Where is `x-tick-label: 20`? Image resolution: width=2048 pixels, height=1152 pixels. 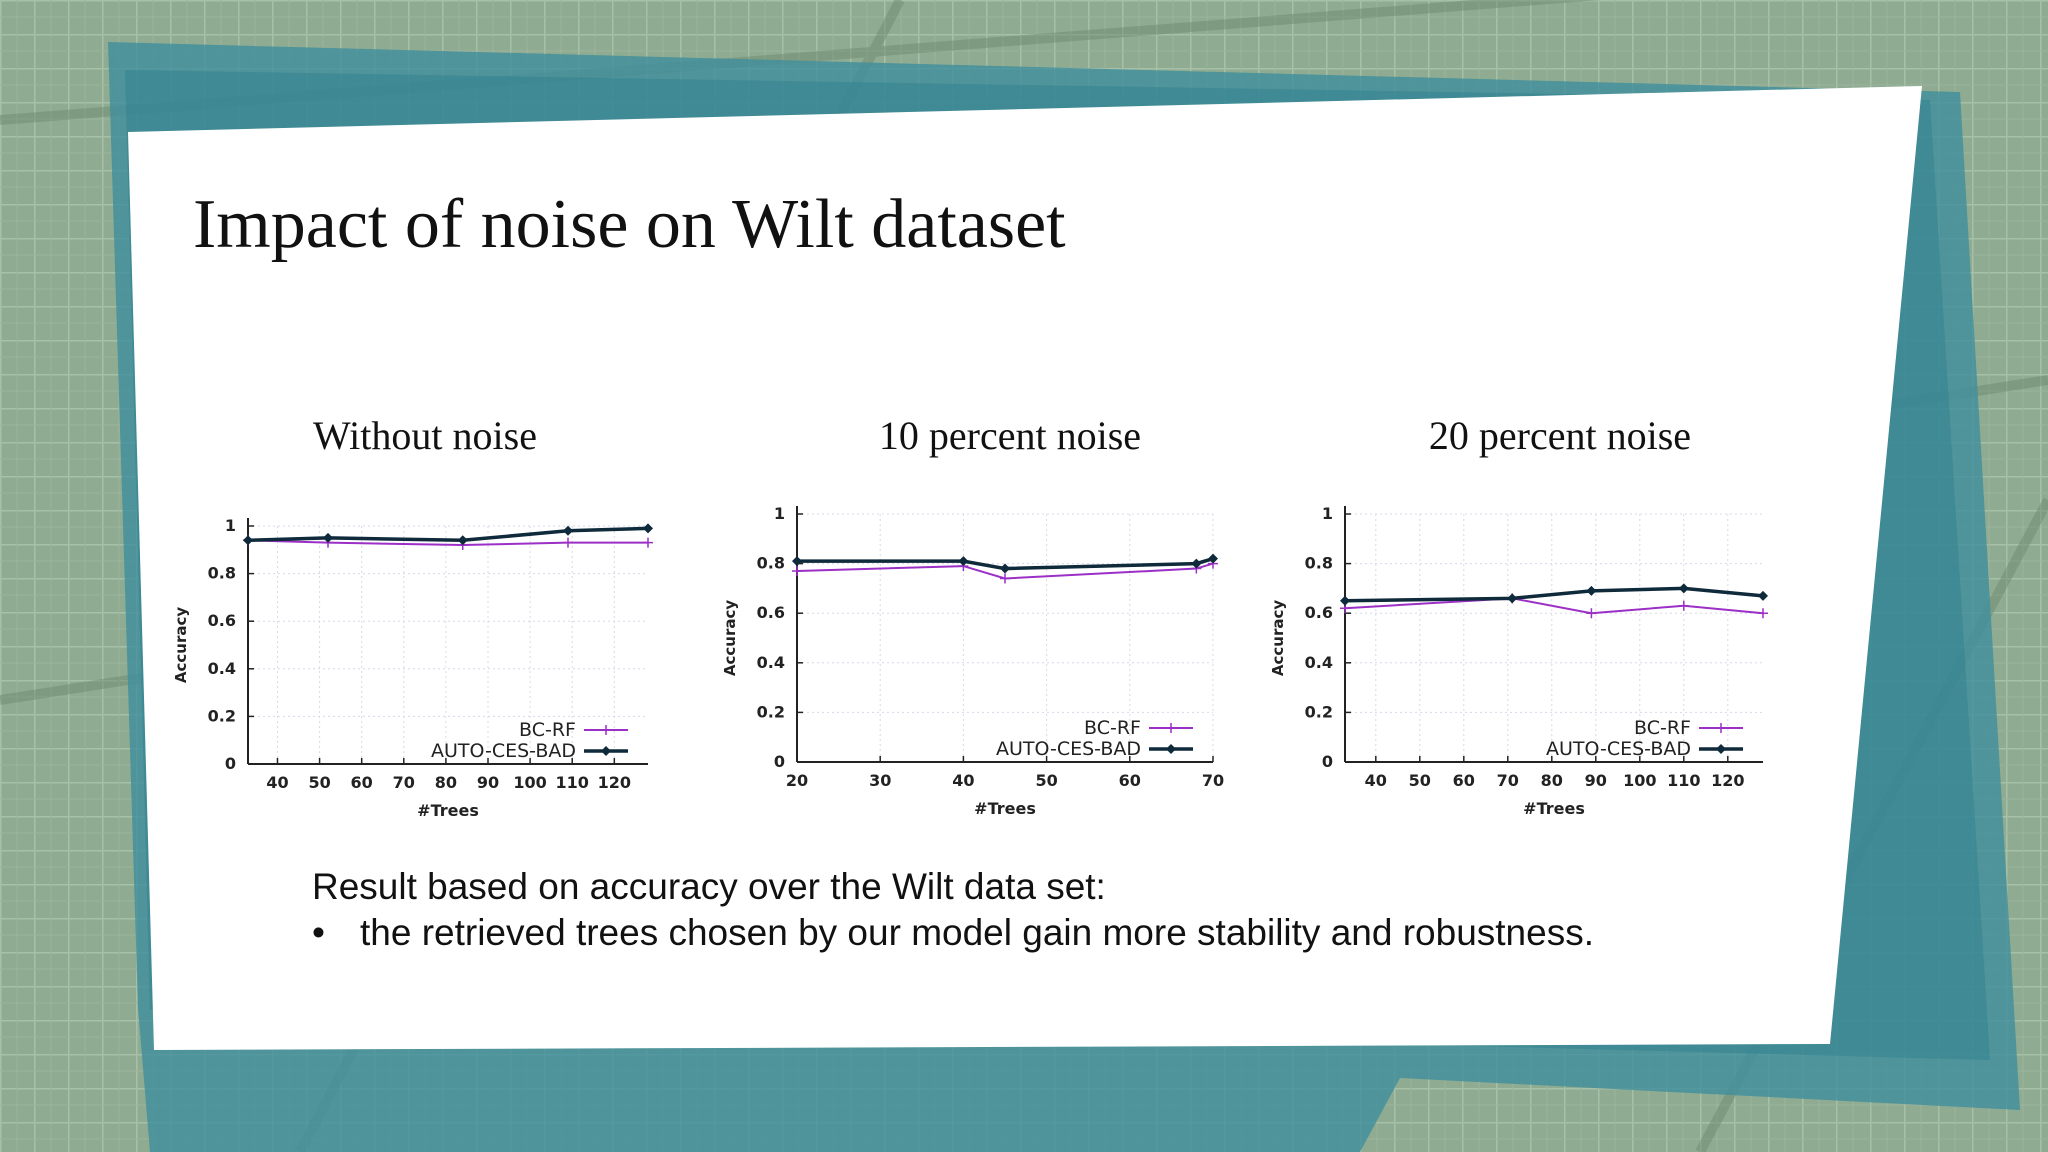 x-tick-label: 20 is located at coordinates (797, 780).